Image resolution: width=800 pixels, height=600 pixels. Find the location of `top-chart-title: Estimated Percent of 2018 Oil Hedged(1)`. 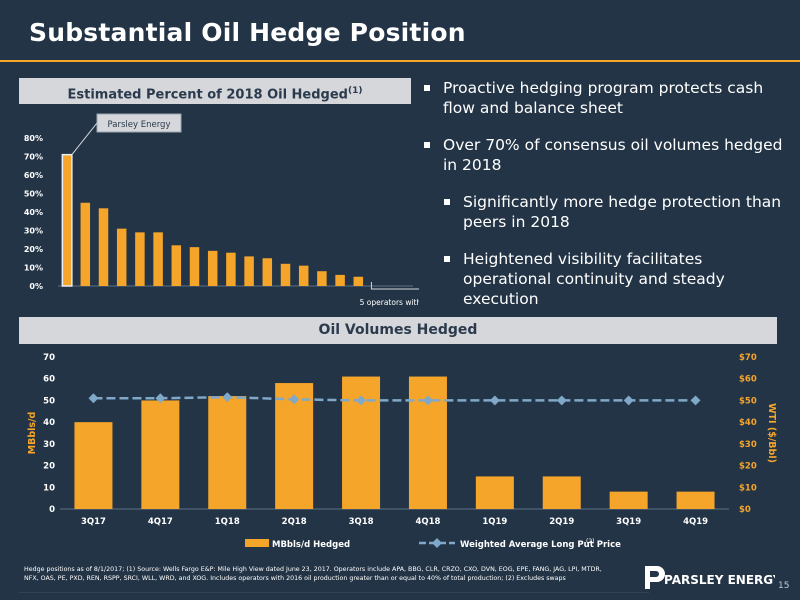

top-chart-title: Estimated Percent of 2018 Oil Hedged(1) is located at coordinates (215, 91).